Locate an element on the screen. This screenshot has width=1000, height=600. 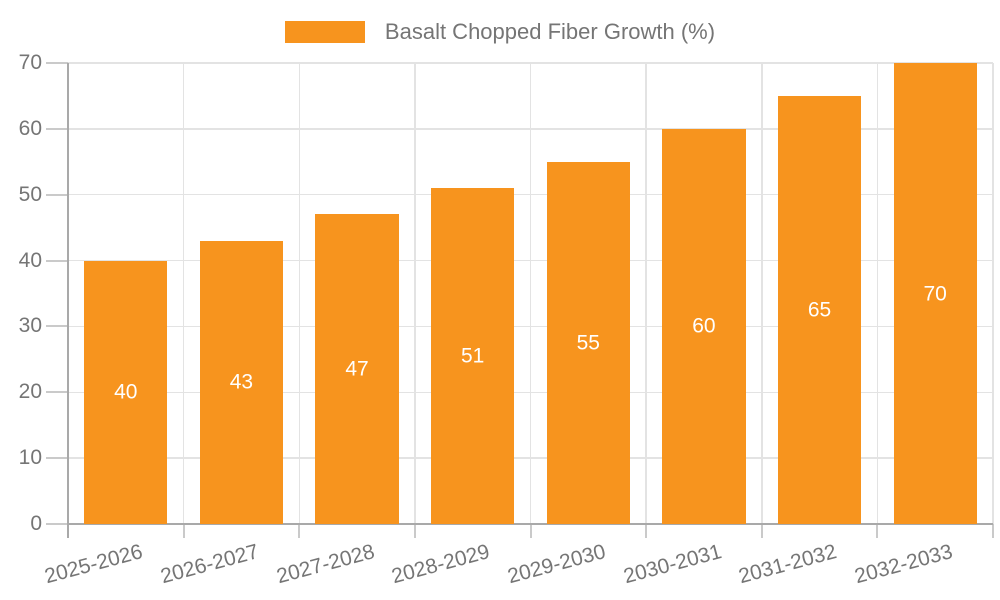
bar-value-label: 43 is located at coordinates (241, 382).